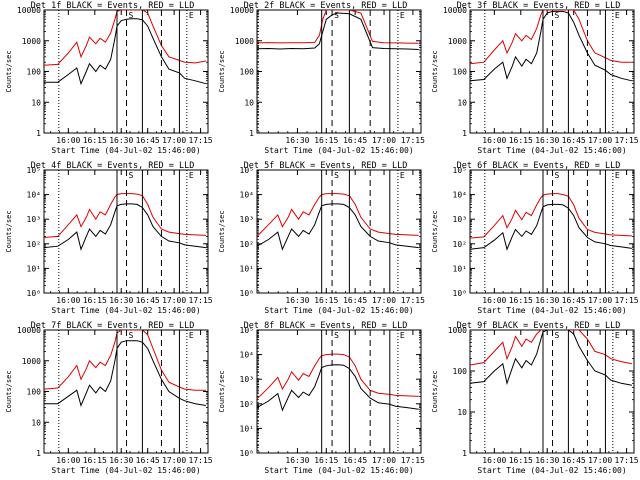  What do you see at coordinates (326, 326) in the screenshot?
I see `panel-title: Det_8f BLACK = Events, RED = LLD` at bounding box center [326, 326].